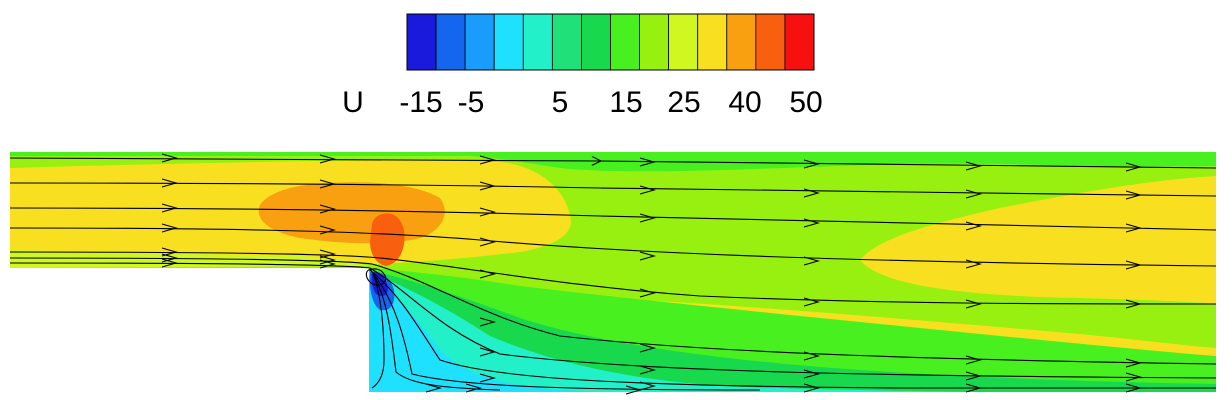 This screenshot has width=1232, height=400. What do you see at coordinates (351, 213) in the screenshot?
I see `contour-region-step-hot-zone` at bounding box center [351, 213].